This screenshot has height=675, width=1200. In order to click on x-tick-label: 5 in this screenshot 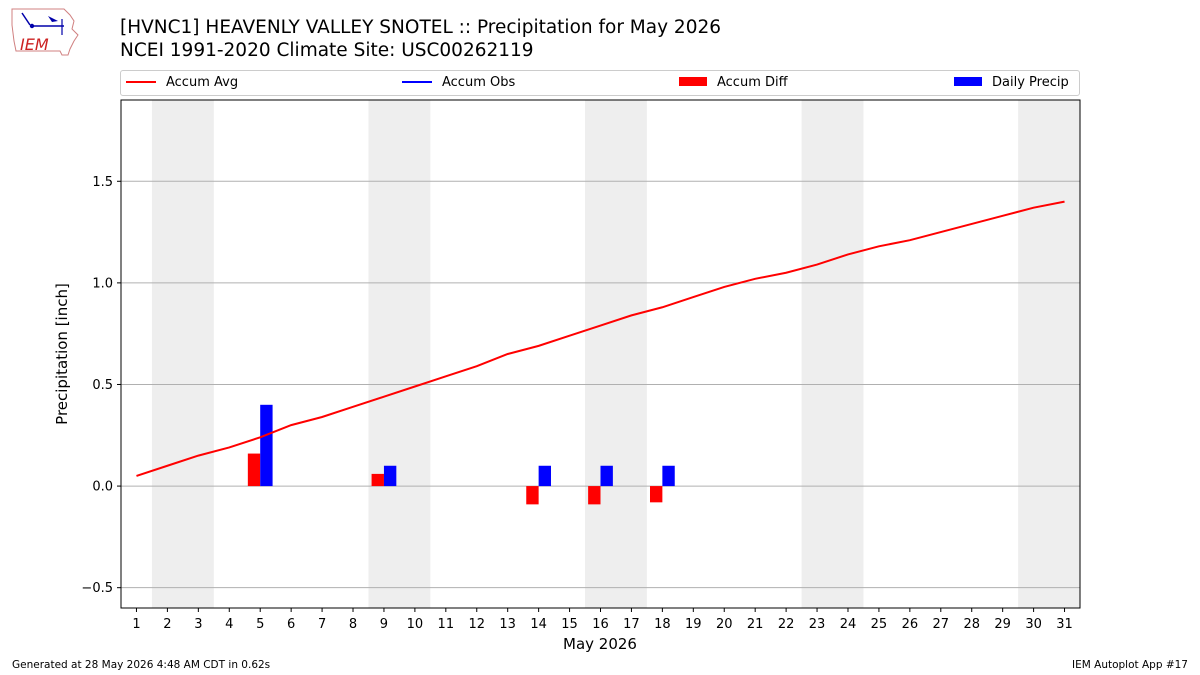, I will do `click(260, 624)`.